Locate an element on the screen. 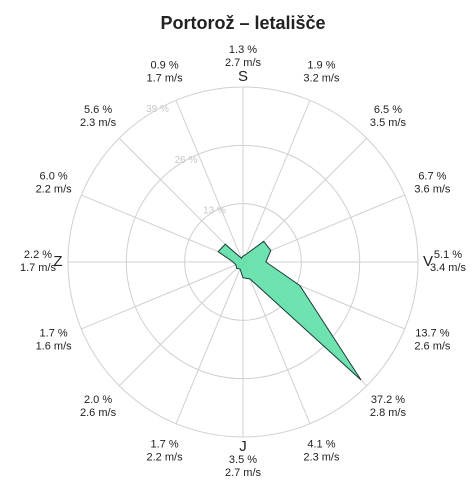  speed-label: 3.6 m/s is located at coordinates (432, 189).